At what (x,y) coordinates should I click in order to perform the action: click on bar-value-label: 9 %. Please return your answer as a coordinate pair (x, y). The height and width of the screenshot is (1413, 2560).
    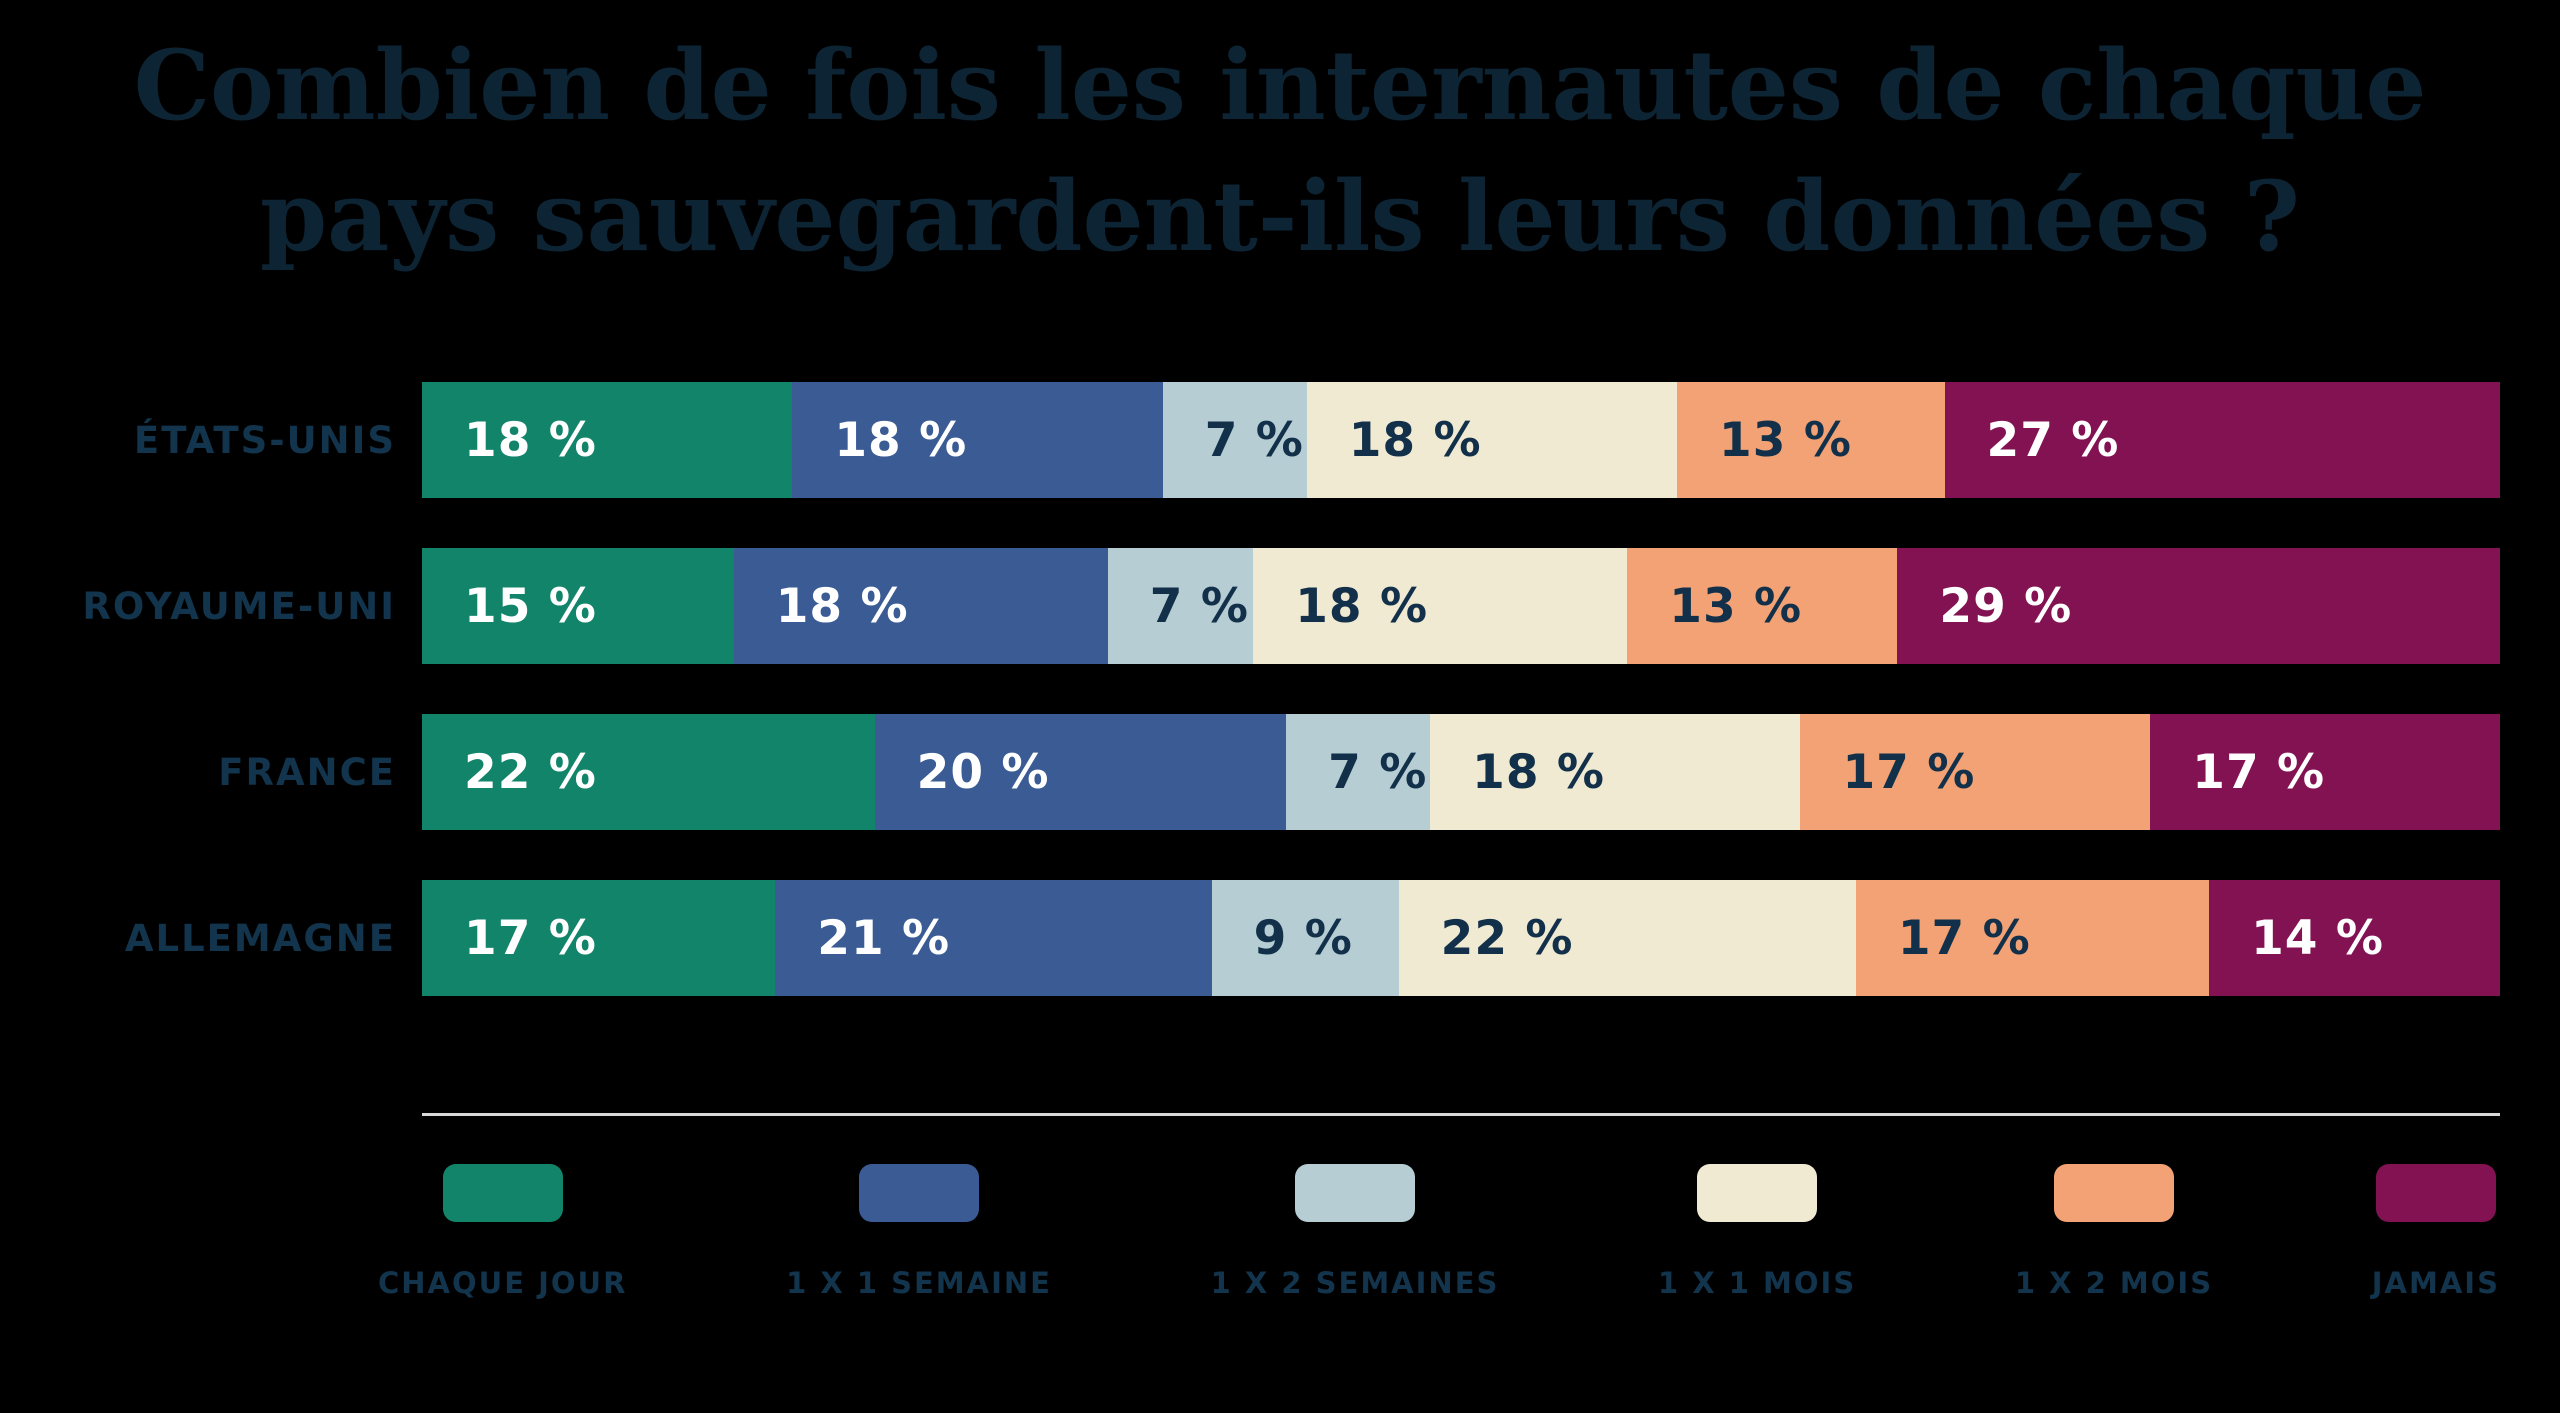
    Looking at the image, I should click on (1303, 938).